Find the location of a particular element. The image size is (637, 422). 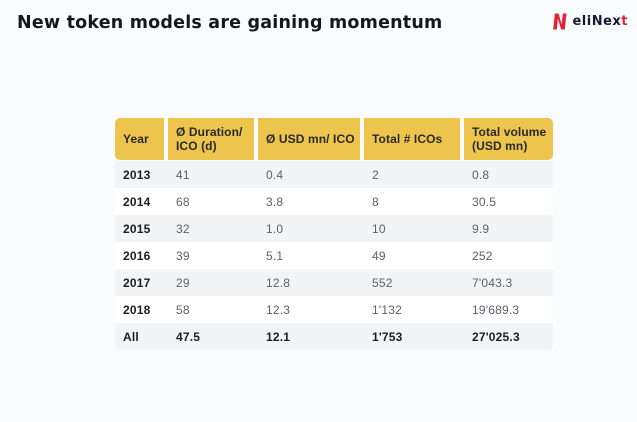

elinext-logo: eliNext is located at coordinates (589, 21).